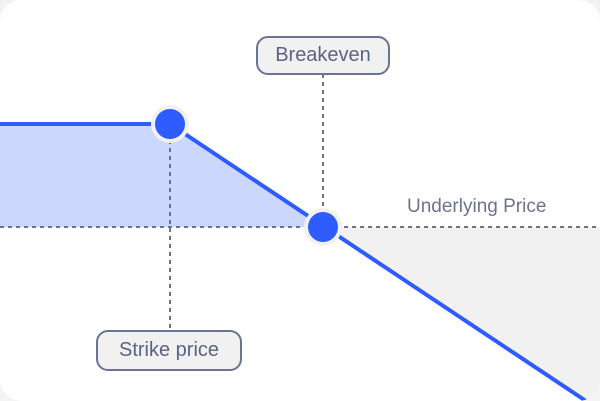 This screenshot has width=600, height=401. I want to click on strike-point-dot, so click(170, 124).